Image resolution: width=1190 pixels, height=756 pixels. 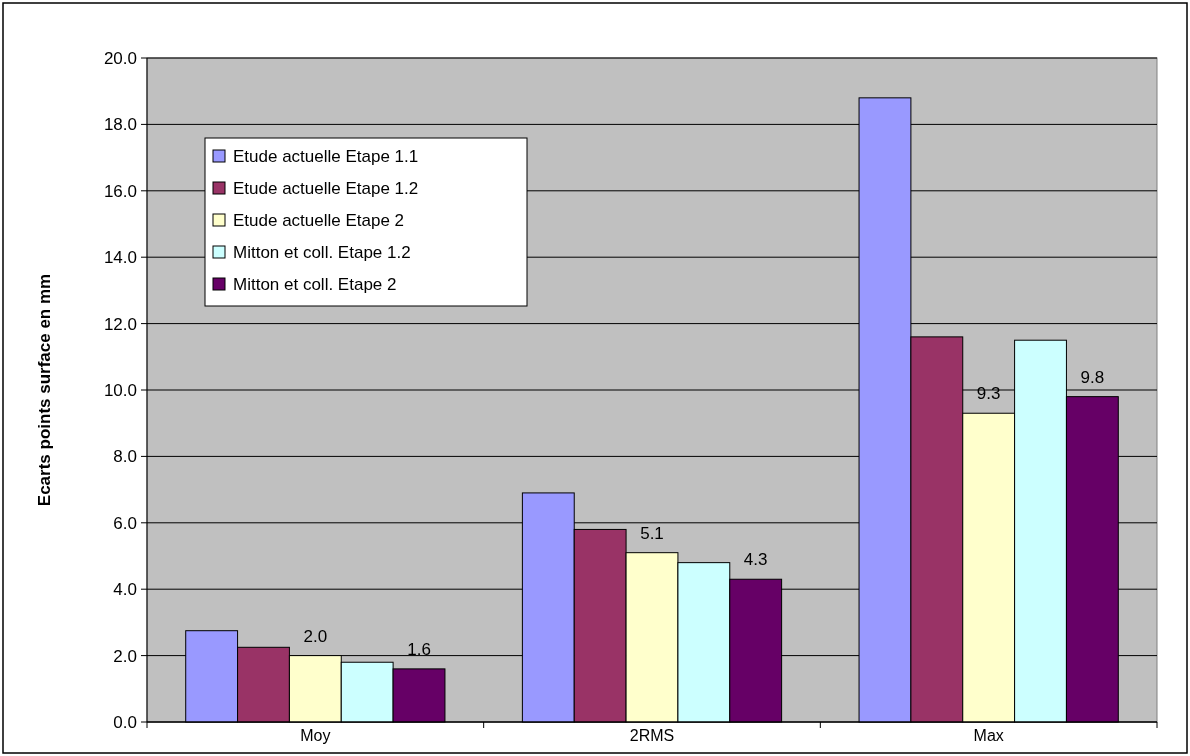 I want to click on x-tick-label: 2RMS, so click(x=652, y=735).